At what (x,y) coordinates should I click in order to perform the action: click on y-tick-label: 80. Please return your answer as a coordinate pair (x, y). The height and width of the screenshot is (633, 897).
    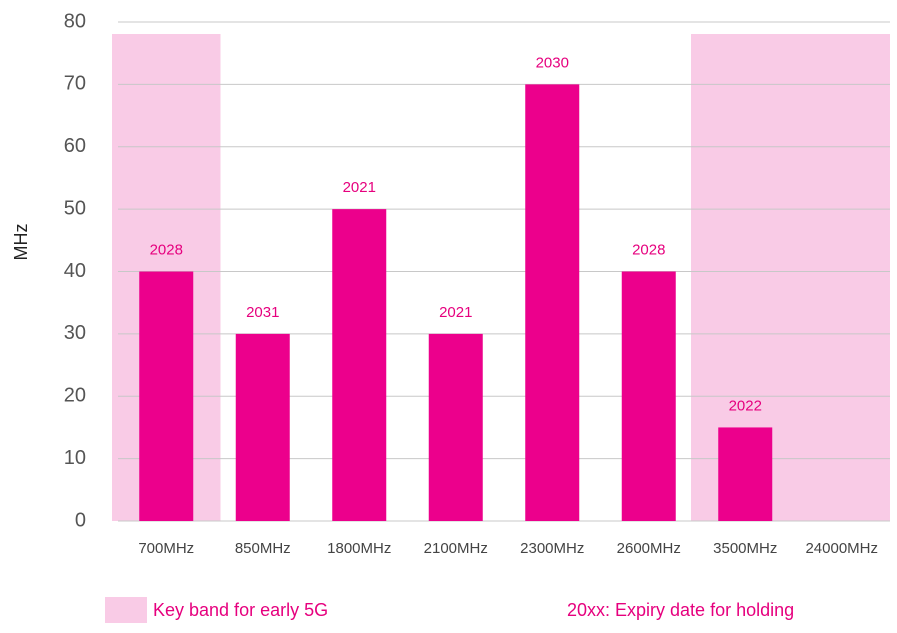
    Looking at the image, I should click on (75, 21).